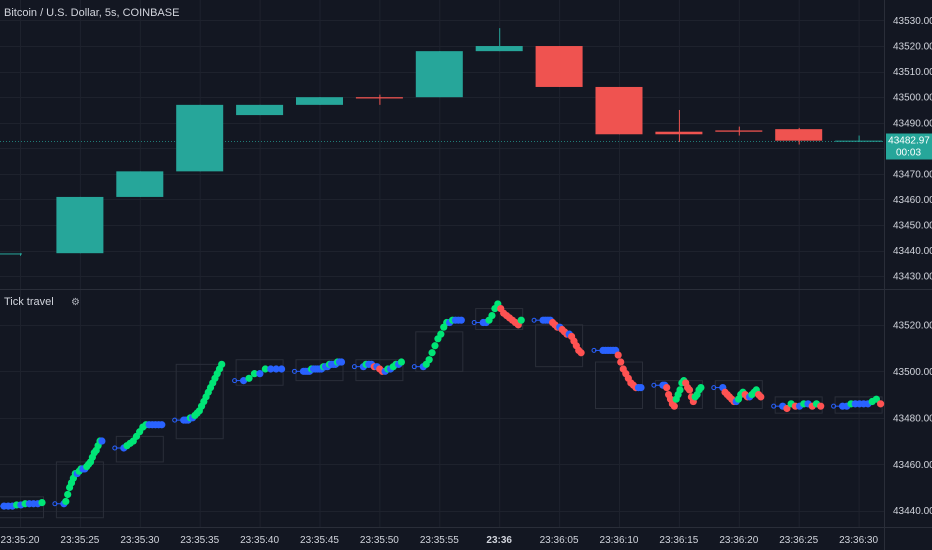 This screenshot has width=932, height=550. I want to click on time-tick-label: 23:35:25, so click(79, 540).